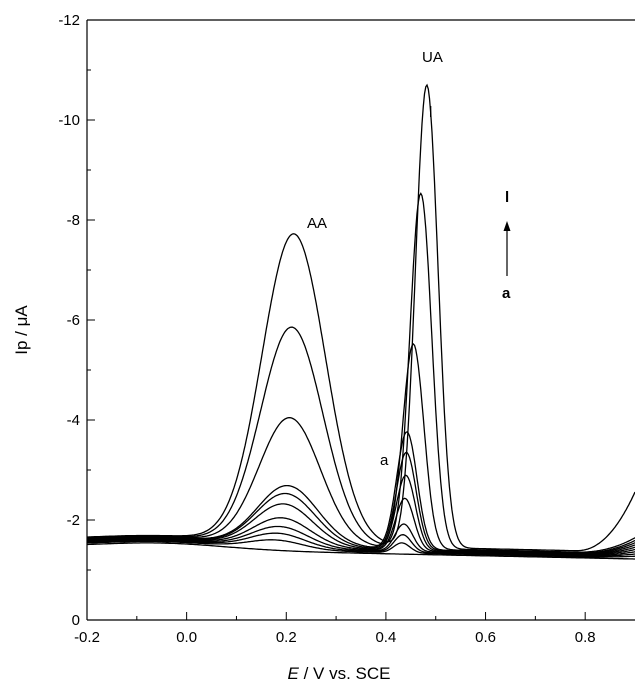  Describe the element at coordinates (73, 220) in the screenshot. I see `y-tick-label: -8` at that location.